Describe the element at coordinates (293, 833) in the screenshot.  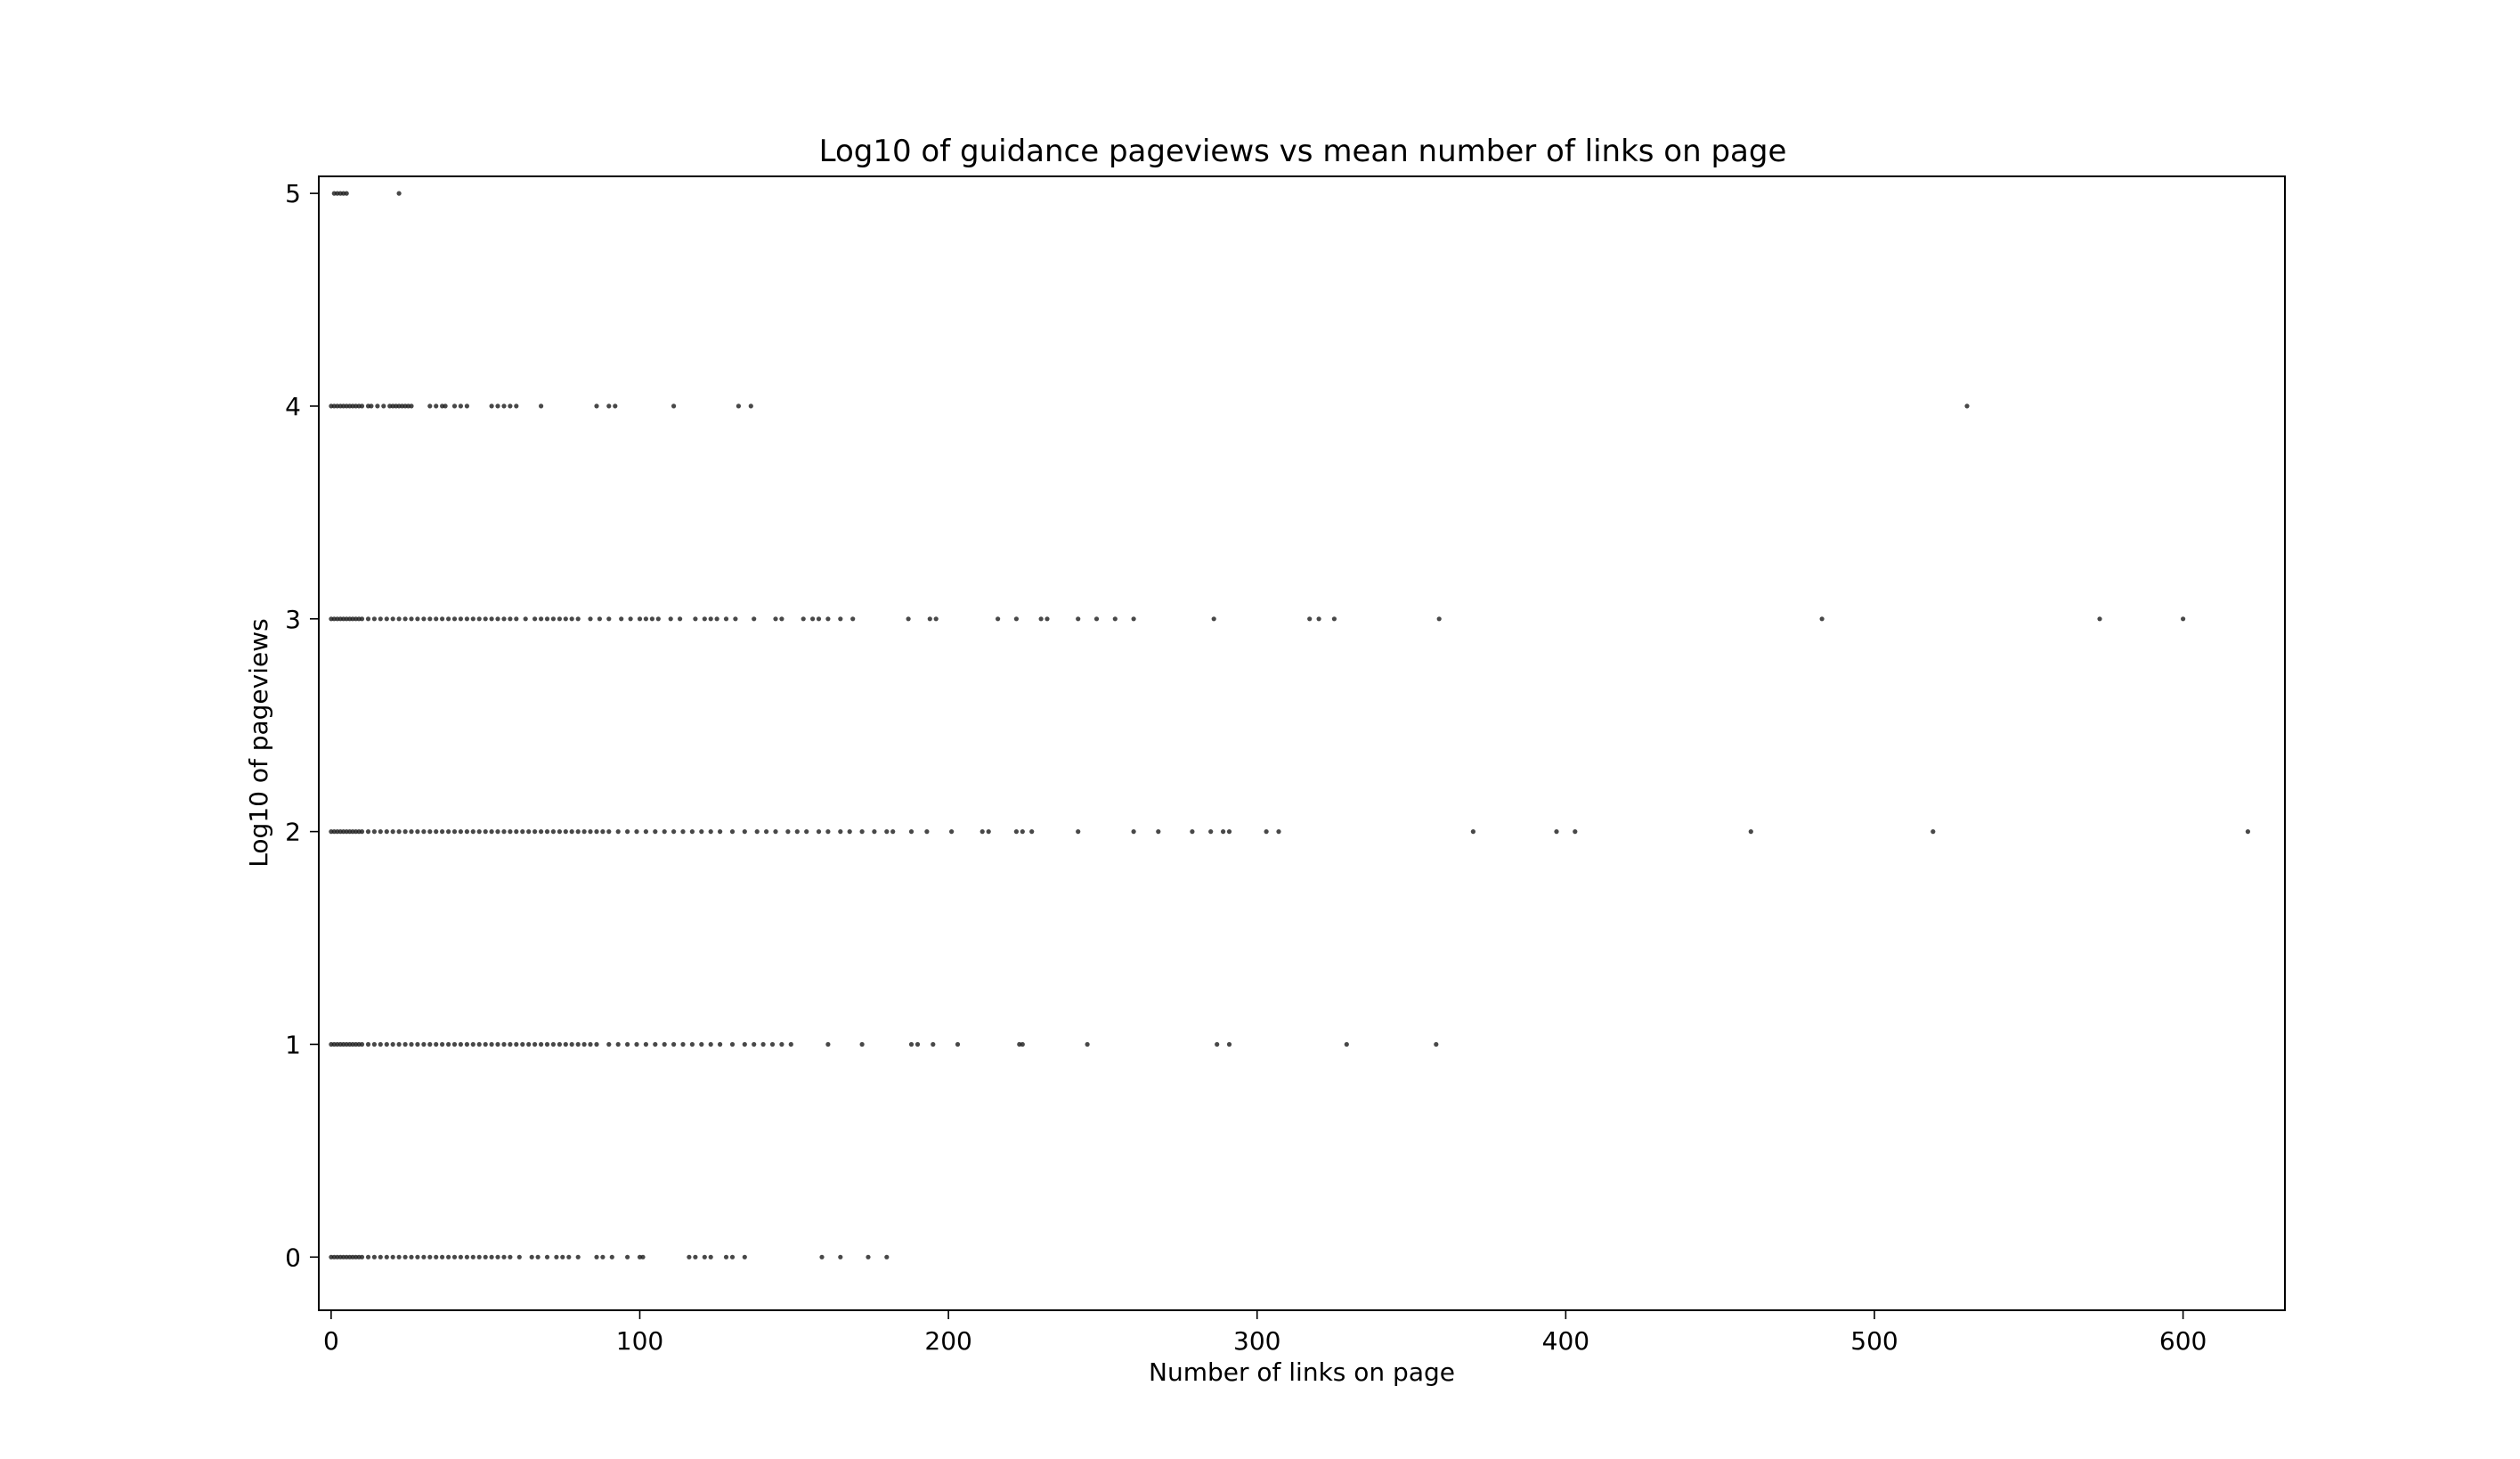
I see `y-tick-label: 2` at that location.